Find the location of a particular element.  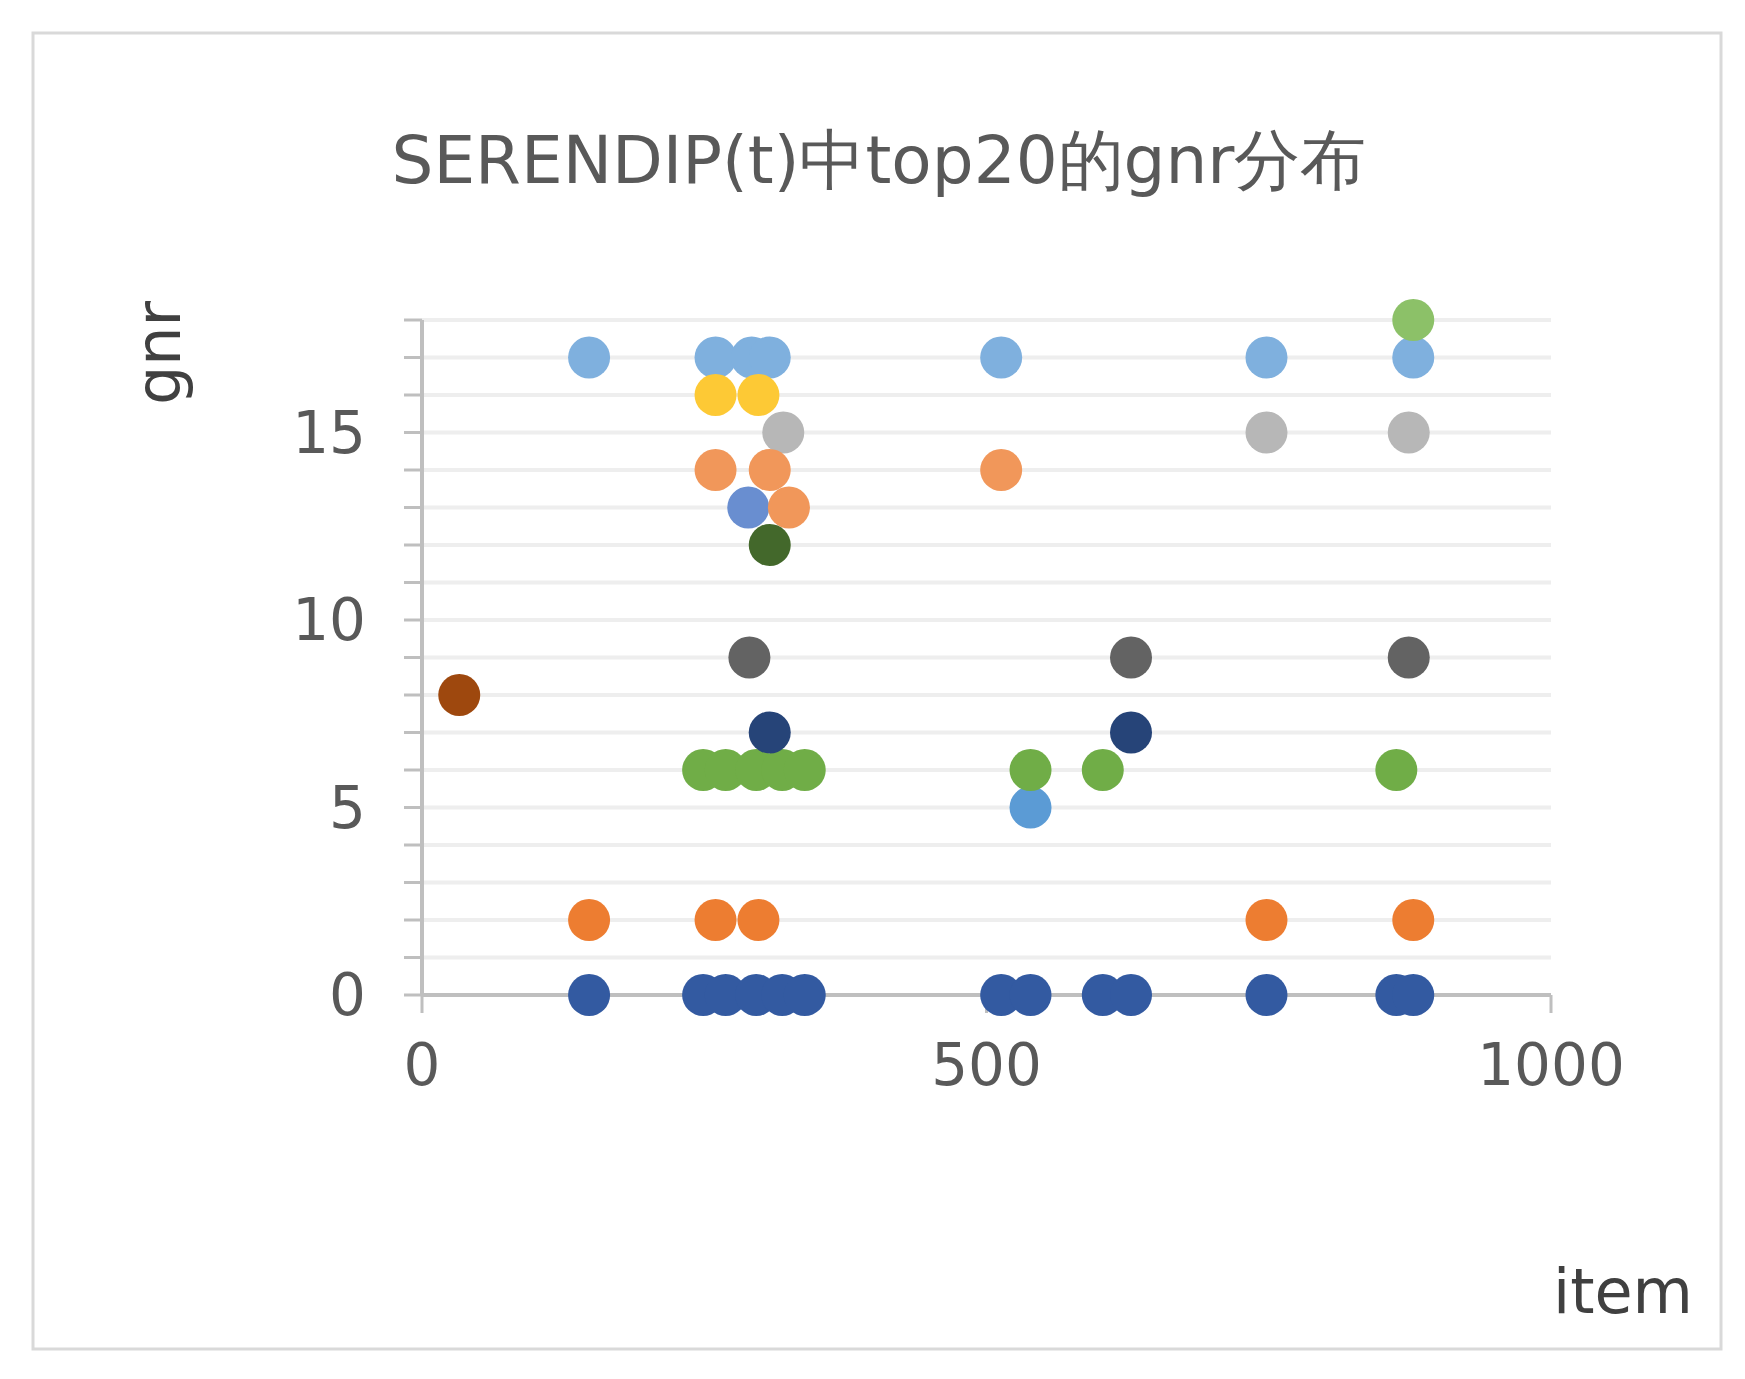

y-tick-label: 5 is located at coordinates (347, 807).